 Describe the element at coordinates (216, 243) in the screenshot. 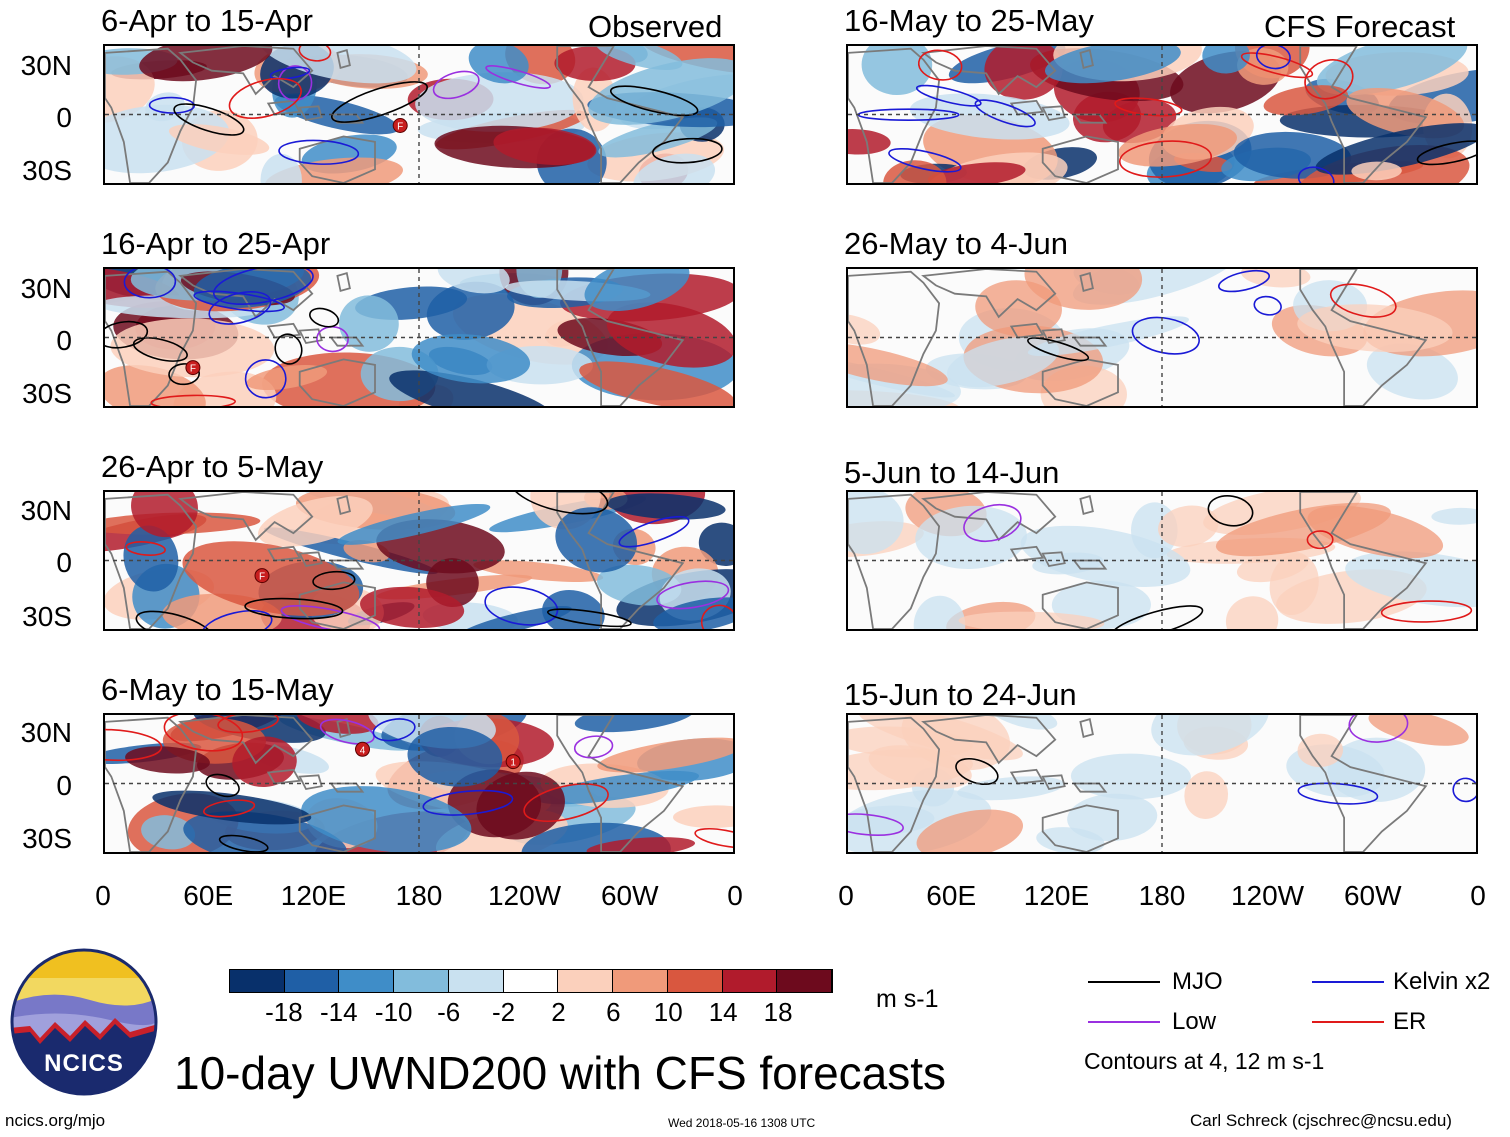

I see `panel-title: 16-Apr to 25-Apr` at that location.